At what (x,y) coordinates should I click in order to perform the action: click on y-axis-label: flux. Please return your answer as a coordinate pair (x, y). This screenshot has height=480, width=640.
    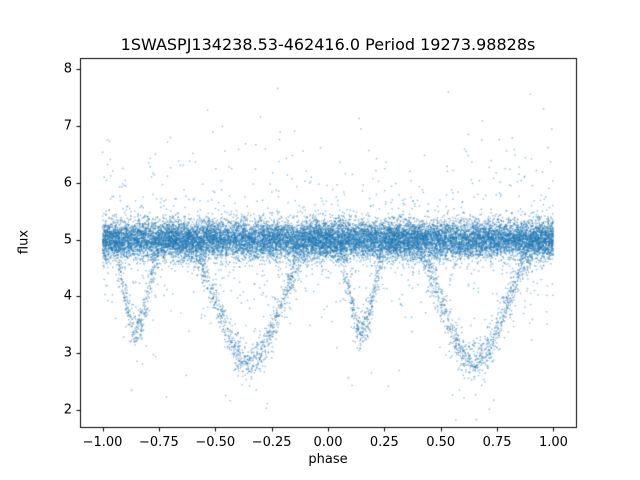
    Looking at the image, I should click on (24, 242).